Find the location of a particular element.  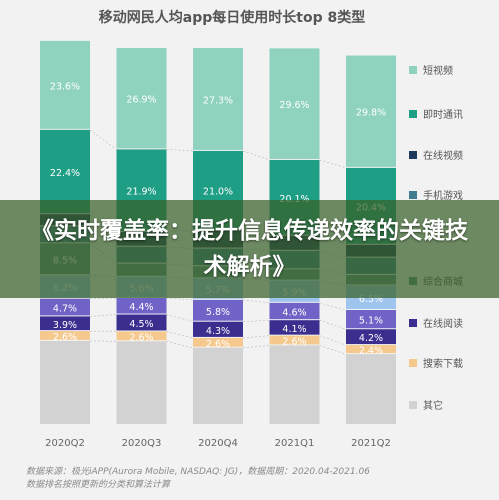

data-label: 6.5% is located at coordinates (371, 299).